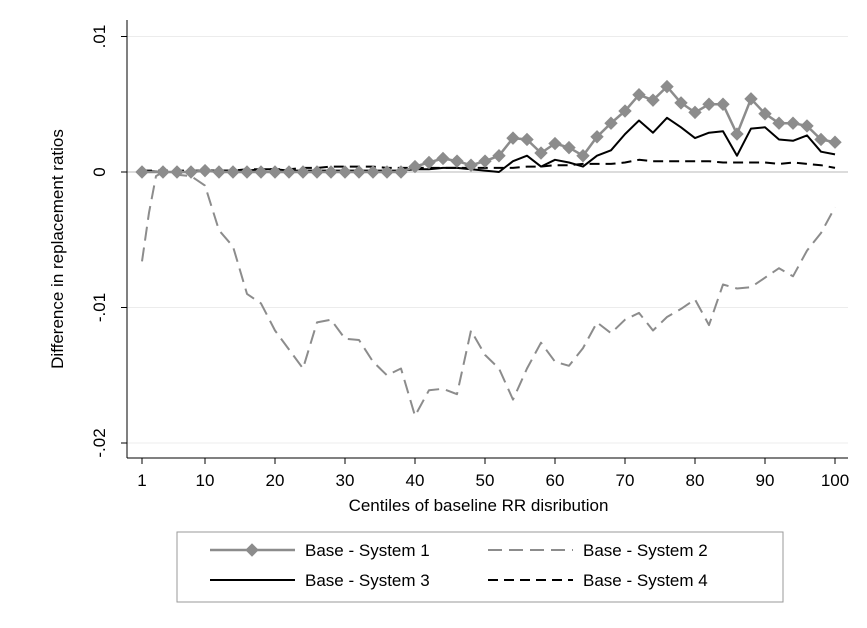  What do you see at coordinates (645, 580) in the screenshot?
I see `legend-label: Base - System 4` at bounding box center [645, 580].